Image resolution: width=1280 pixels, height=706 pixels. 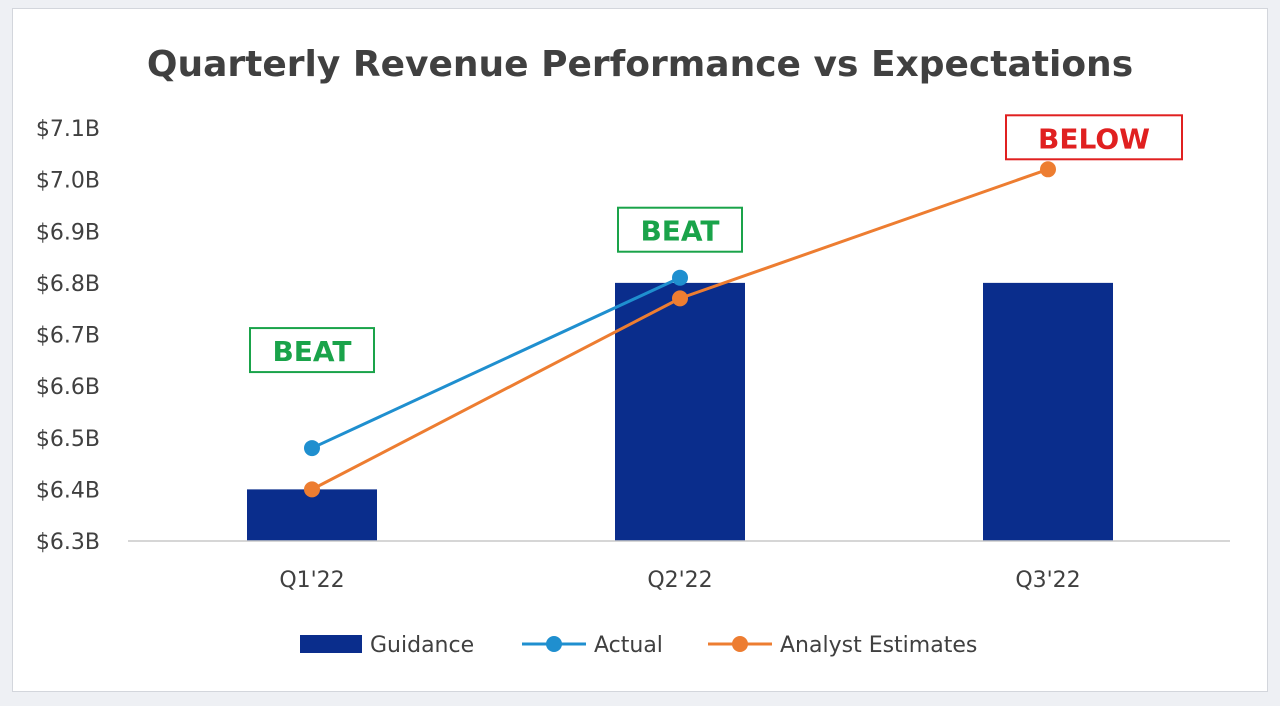 What do you see at coordinates (68, 490) in the screenshot?
I see `y-tick-label: $6.4B` at bounding box center [68, 490].